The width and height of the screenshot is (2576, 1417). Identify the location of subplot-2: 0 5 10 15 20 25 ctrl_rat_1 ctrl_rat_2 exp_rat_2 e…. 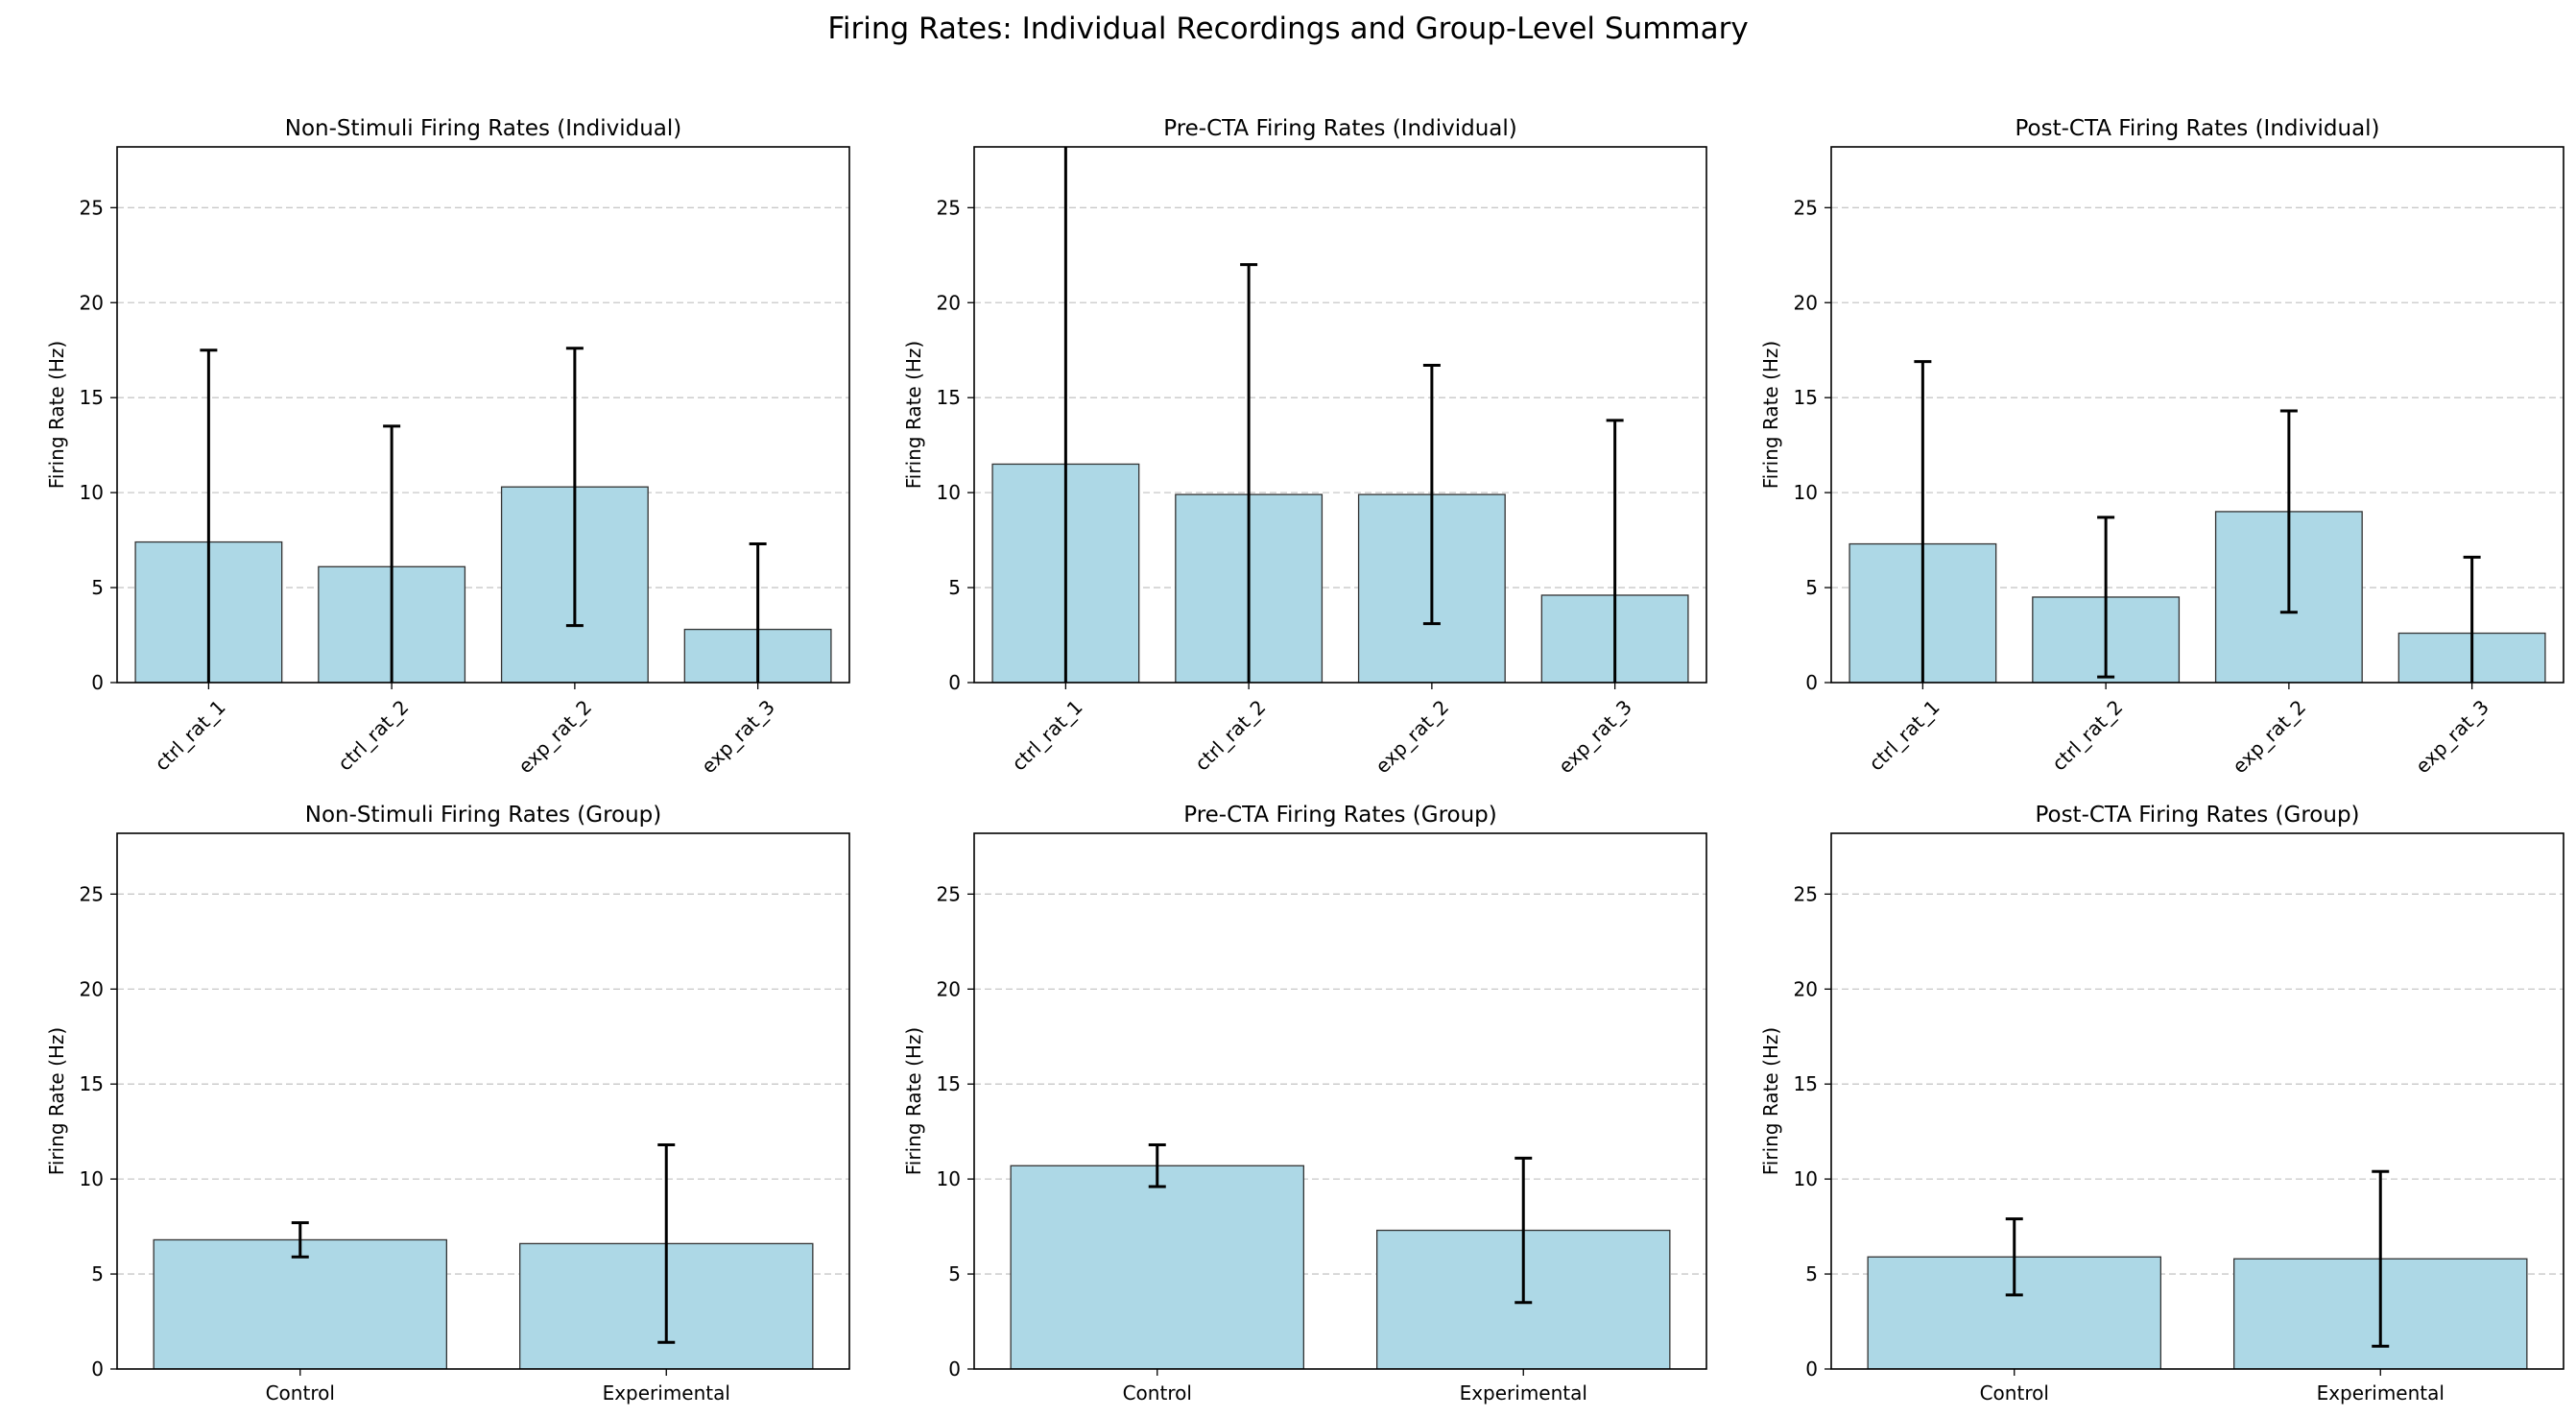
(1304, 447).